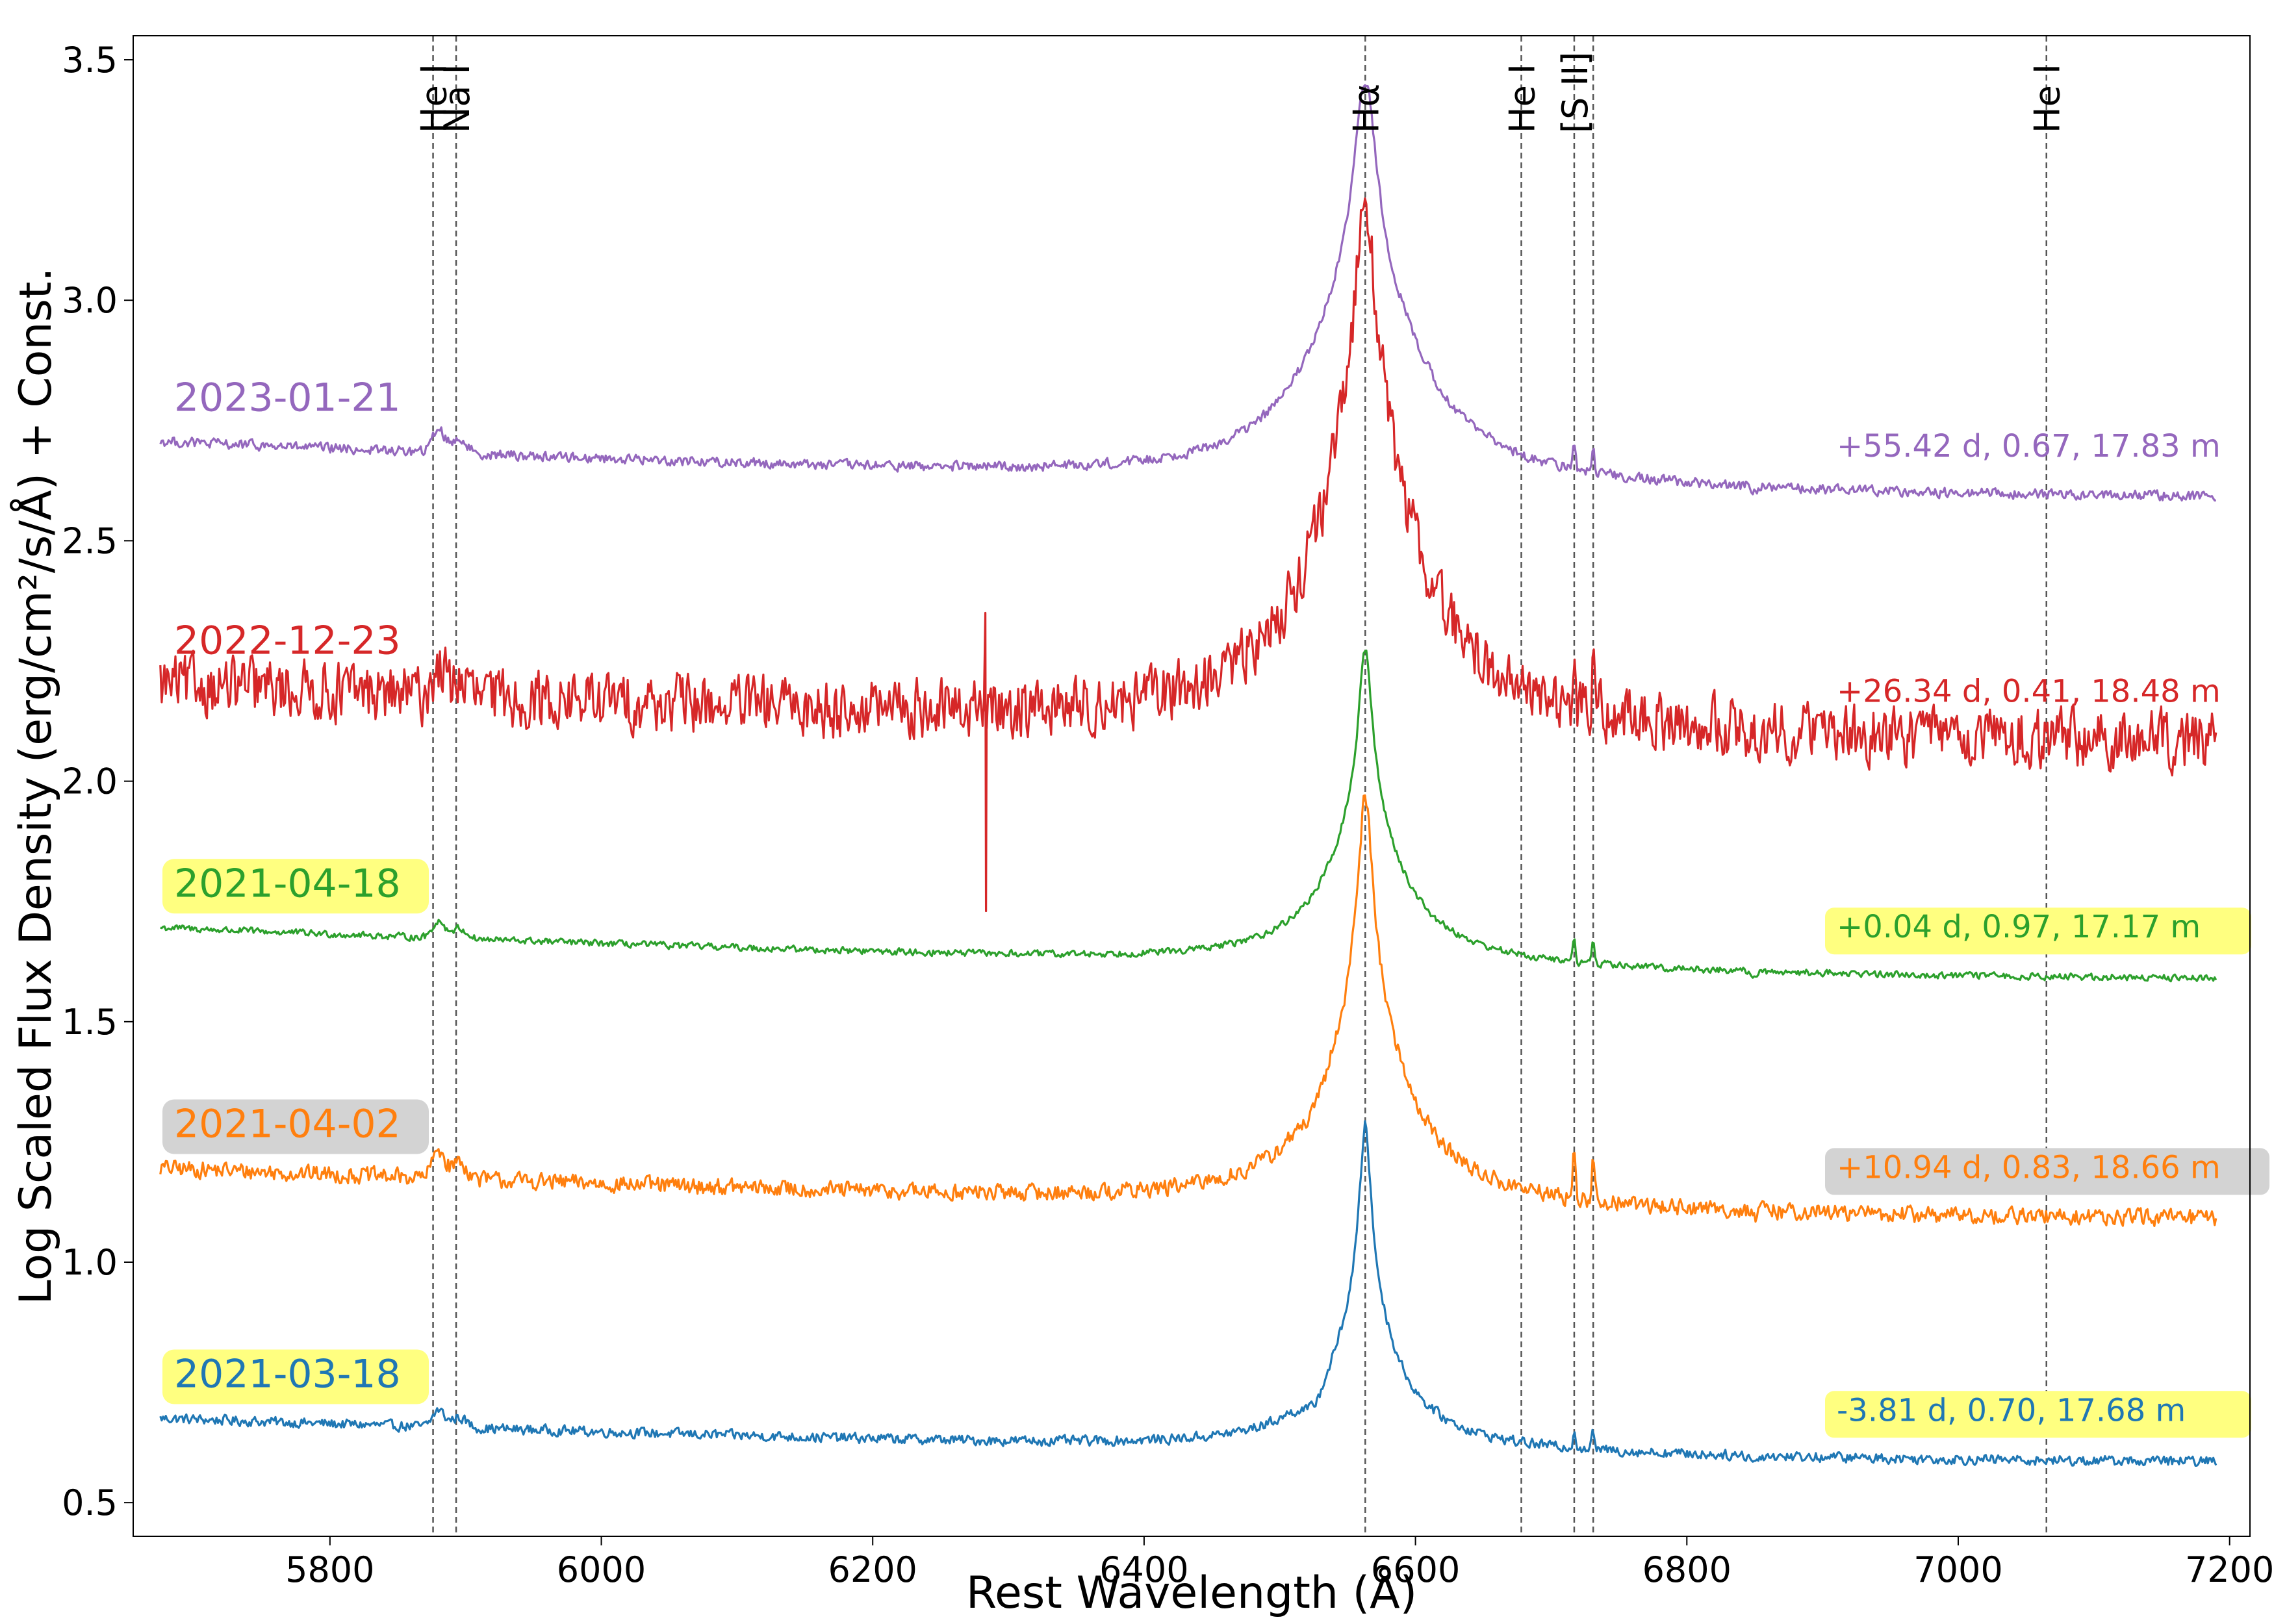 The height and width of the screenshot is (1624, 2274). What do you see at coordinates (90, 60) in the screenshot?
I see `y-tick-label: 3.5` at bounding box center [90, 60].